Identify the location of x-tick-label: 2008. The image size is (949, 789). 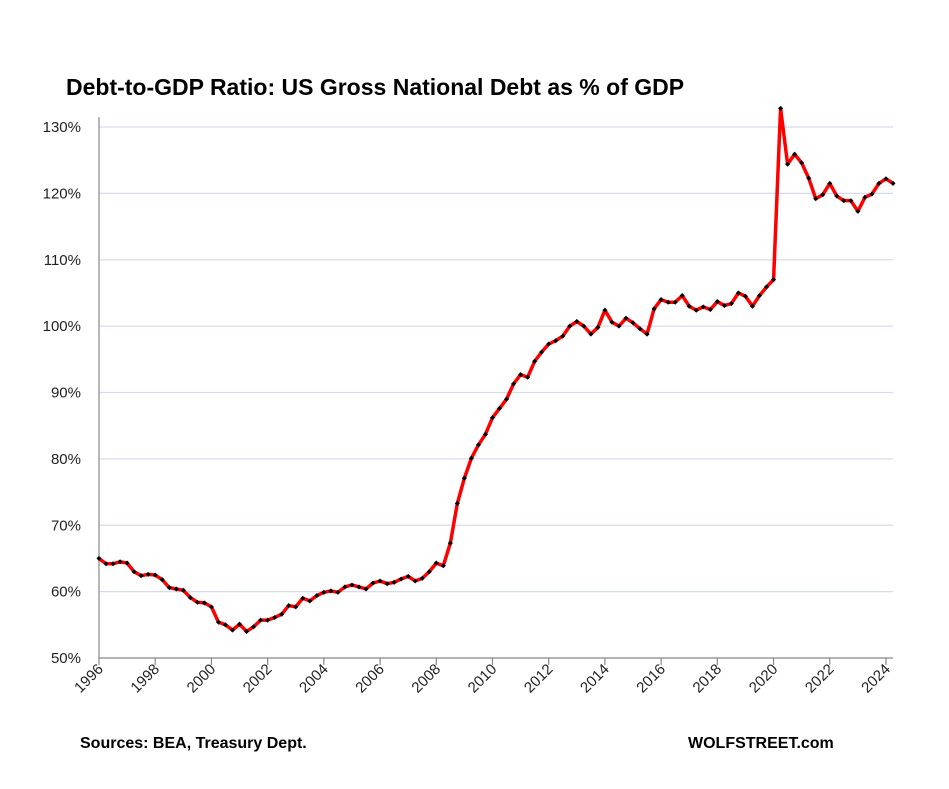
(426, 679).